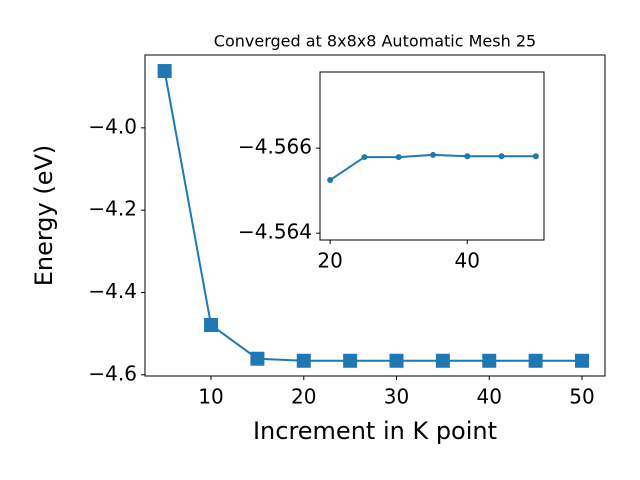  I want to click on x-tick-label: 10, so click(210, 397).